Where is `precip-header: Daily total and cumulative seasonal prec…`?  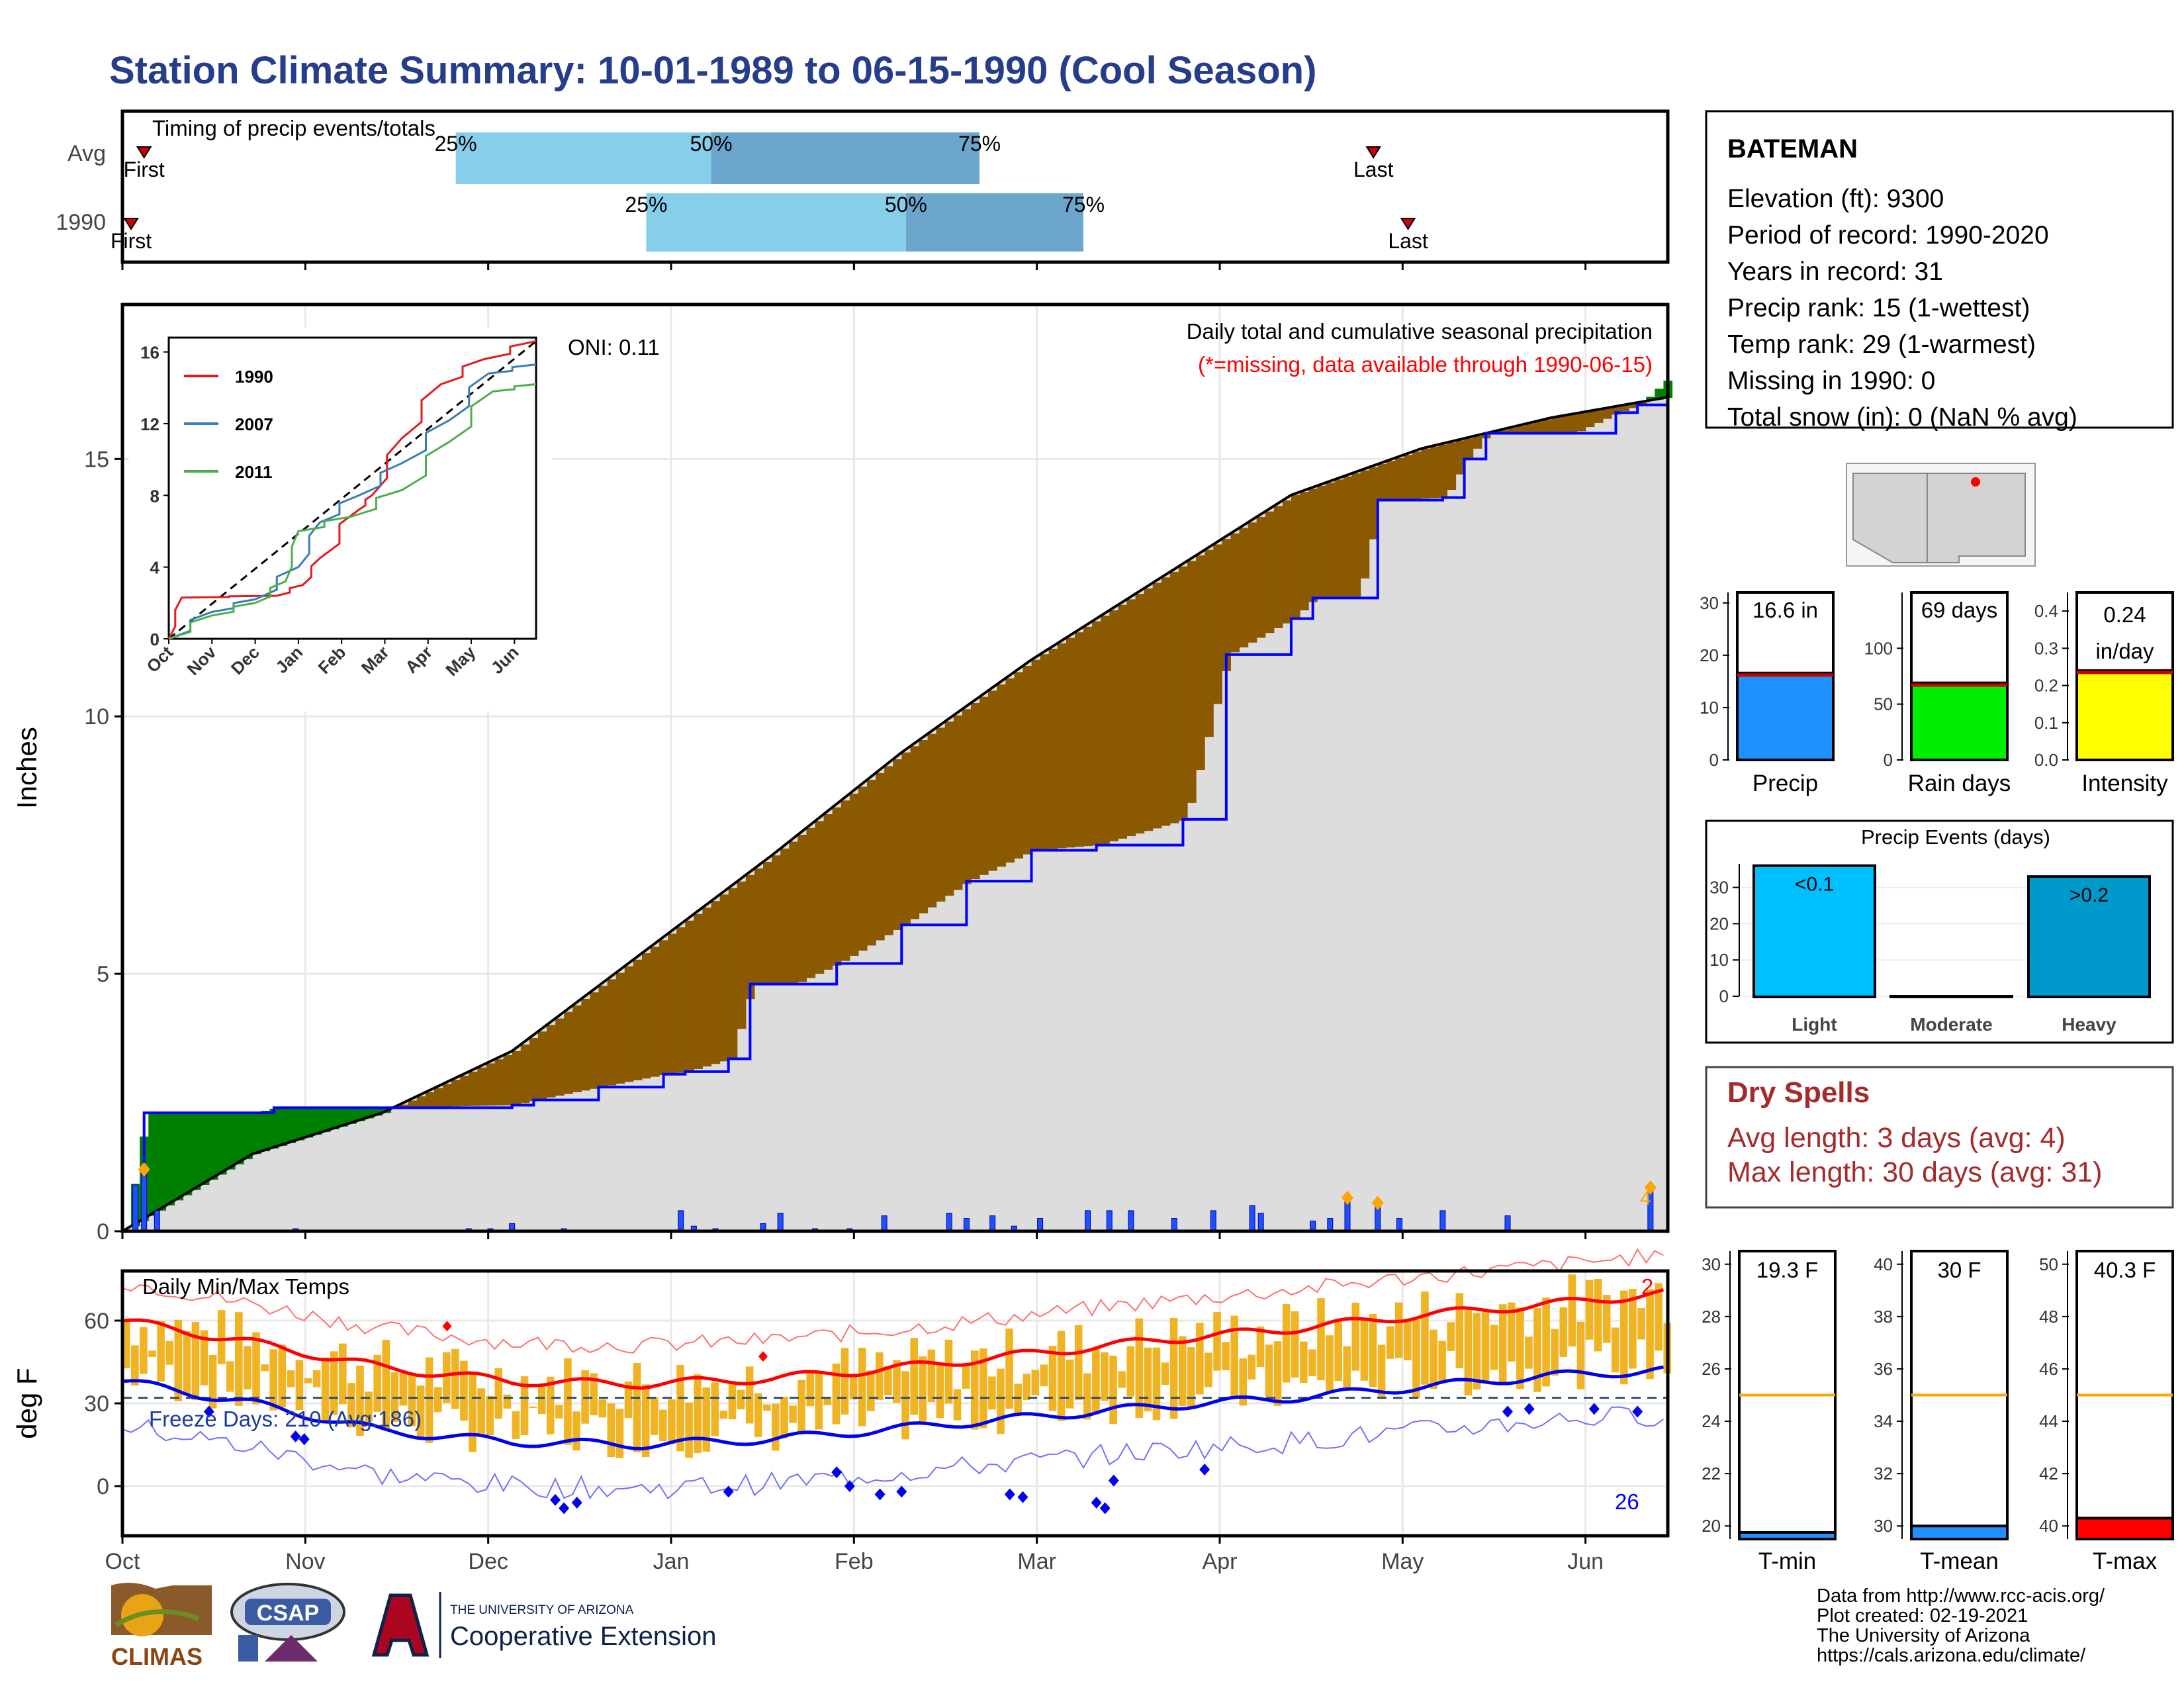 precip-header: Daily total and cumulative seasonal prec… is located at coordinates (1420, 331).